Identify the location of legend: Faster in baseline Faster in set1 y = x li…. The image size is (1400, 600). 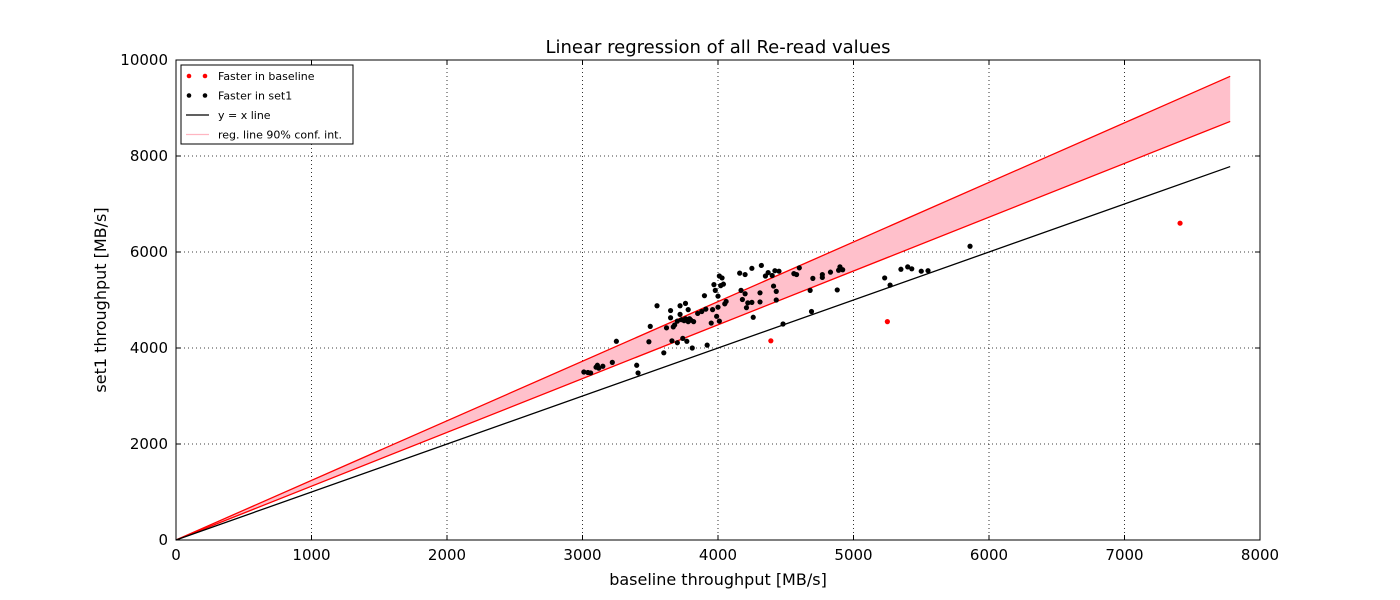
(267, 104).